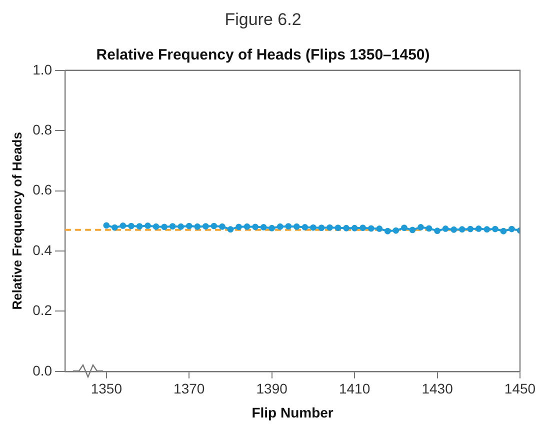 This screenshot has width=542, height=430. What do you see at coordinates (263, 19) in the screenshot?
I see `chart-title: Figure 6.2` at bounding box center [263, 19].